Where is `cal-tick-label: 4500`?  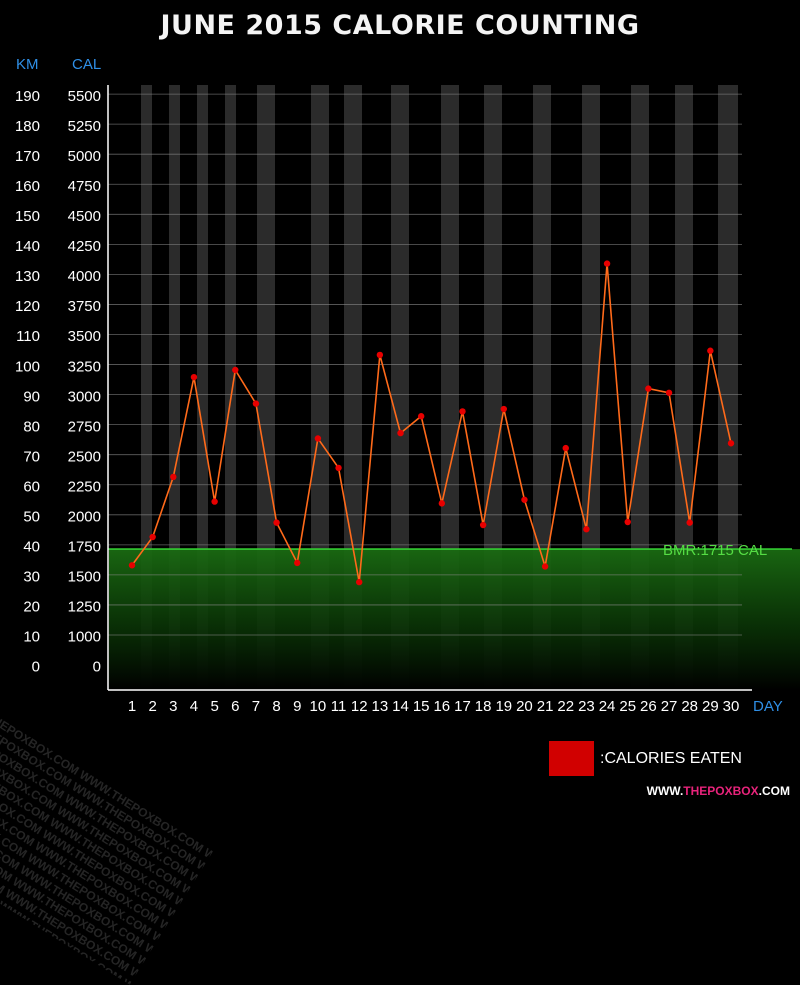
cal-tick-label: 4500 is located at coordinates (84, 216).